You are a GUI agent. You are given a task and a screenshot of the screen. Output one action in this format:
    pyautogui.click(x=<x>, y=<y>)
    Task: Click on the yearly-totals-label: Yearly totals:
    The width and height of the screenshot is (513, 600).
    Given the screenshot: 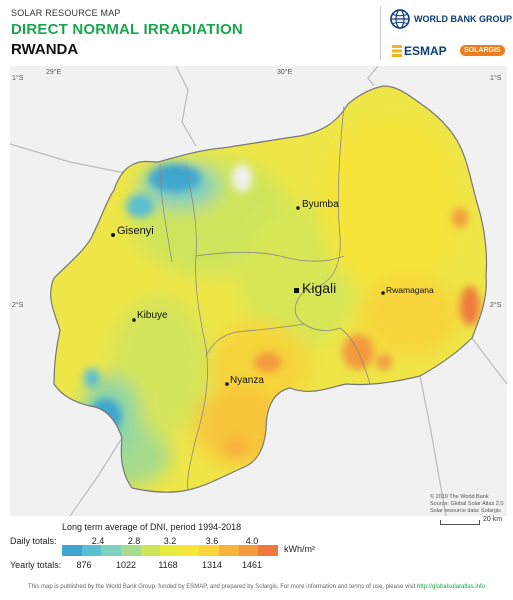 What is the action you would take?
    pyautogui.click(x=36, y=565)
    